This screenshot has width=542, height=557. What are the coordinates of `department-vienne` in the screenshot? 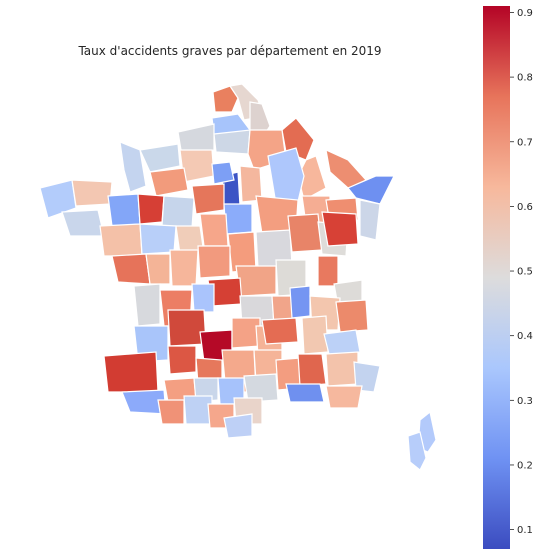 It's located at (184, 268).